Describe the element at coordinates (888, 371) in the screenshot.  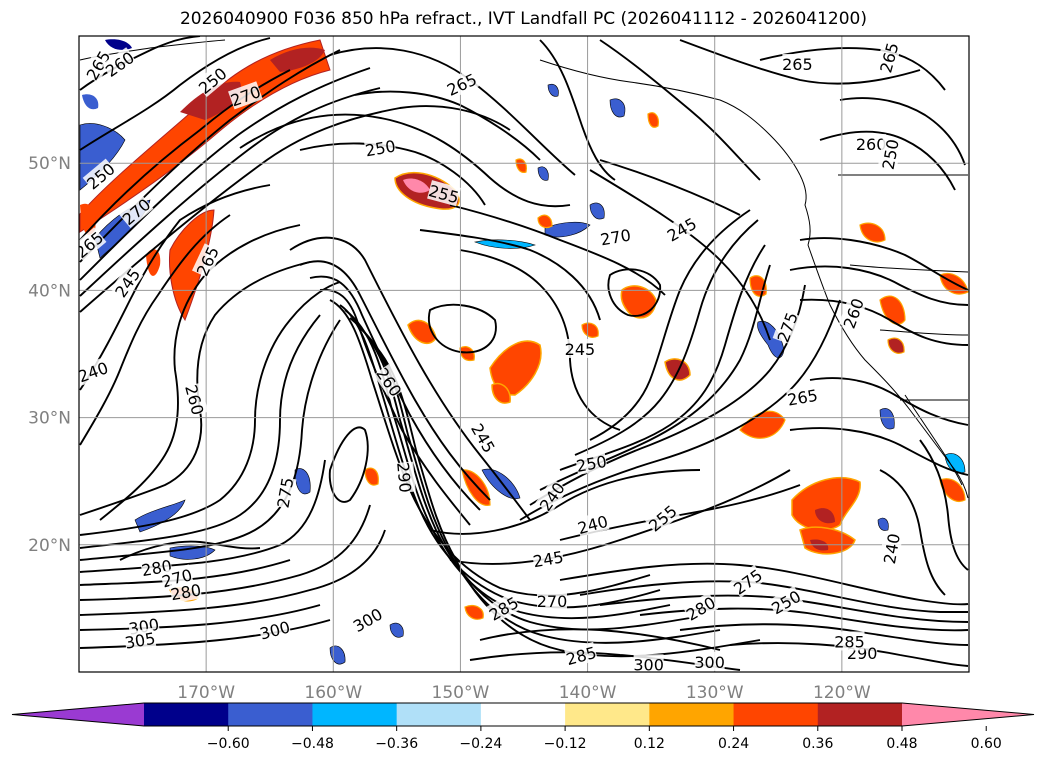
I see `us-west-coast` at that location.